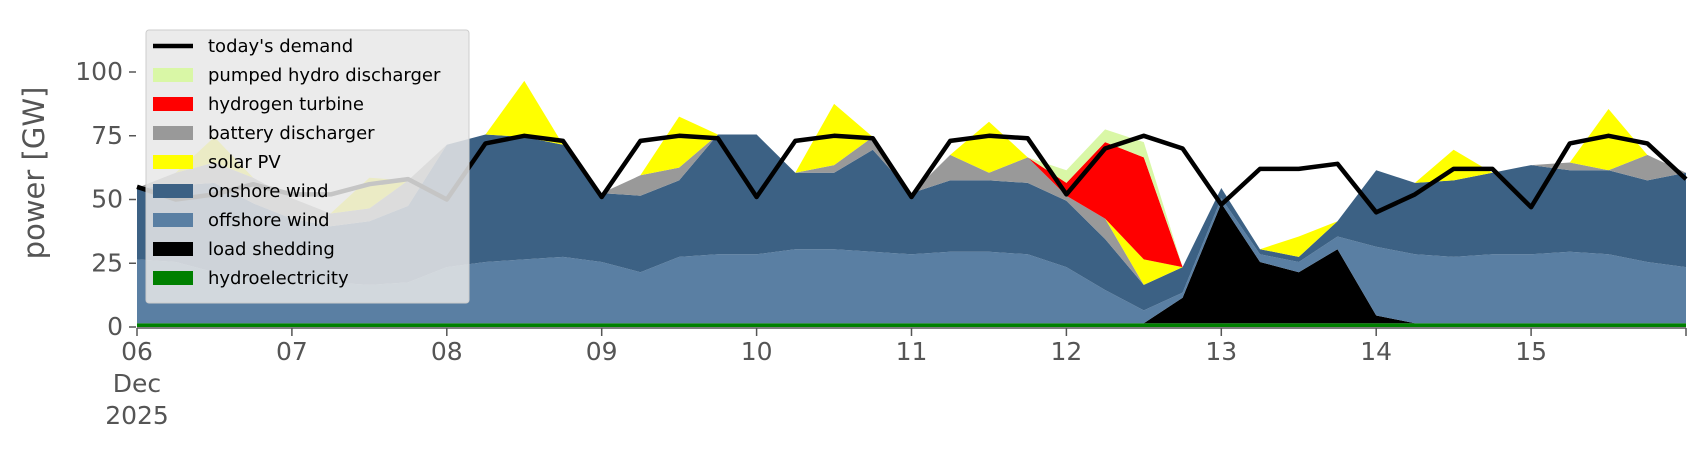 This screenshot has height=460, width=1706. I want to click on legend-label-onshore-wind: onshore wind, so click(268, 191).